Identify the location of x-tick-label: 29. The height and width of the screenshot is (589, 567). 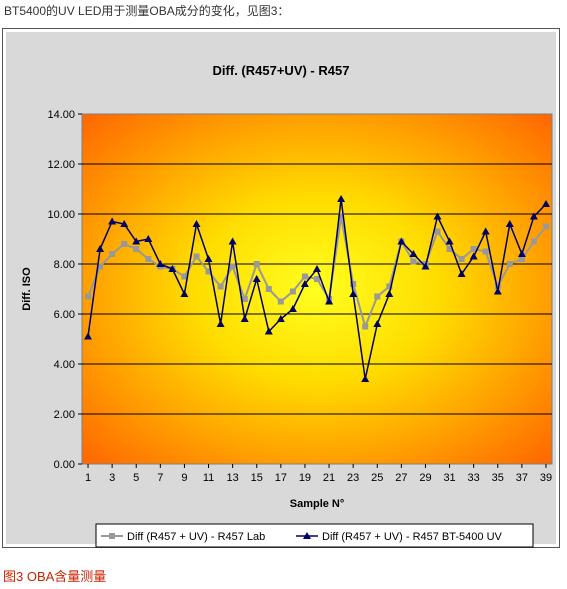
(425, 478).